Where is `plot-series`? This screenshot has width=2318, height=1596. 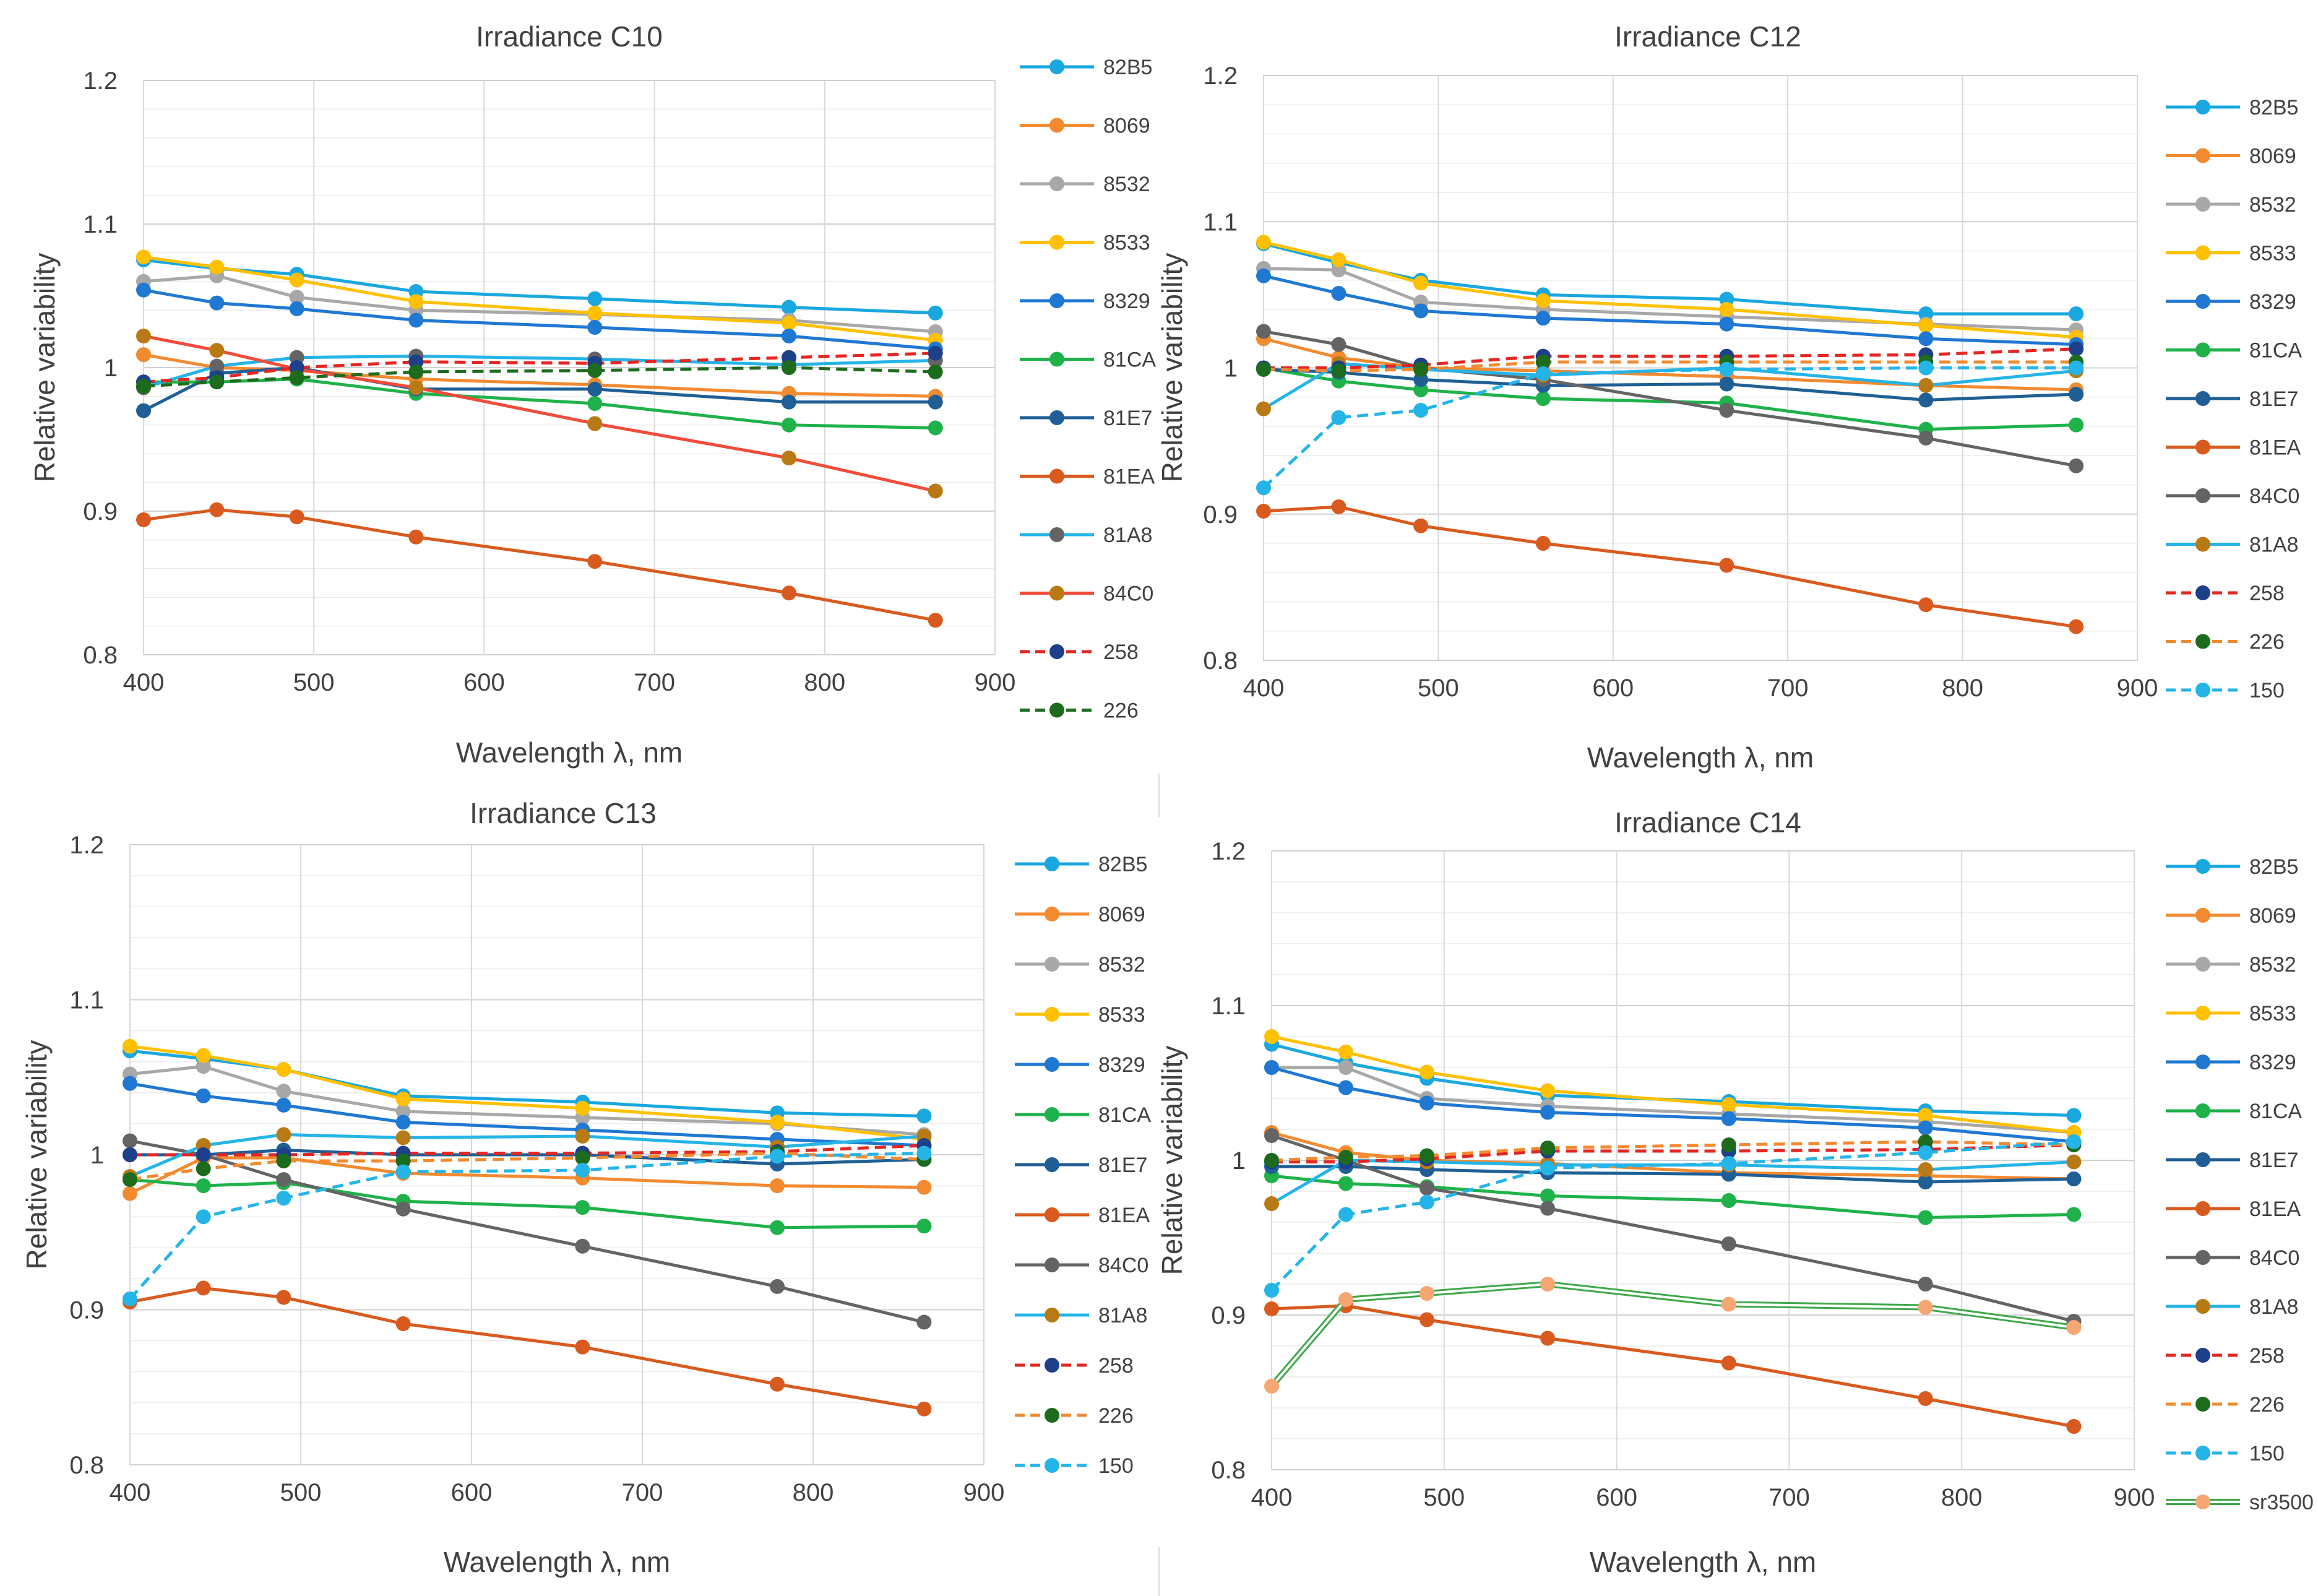 plot-series is located at coordinates (1670, 434).